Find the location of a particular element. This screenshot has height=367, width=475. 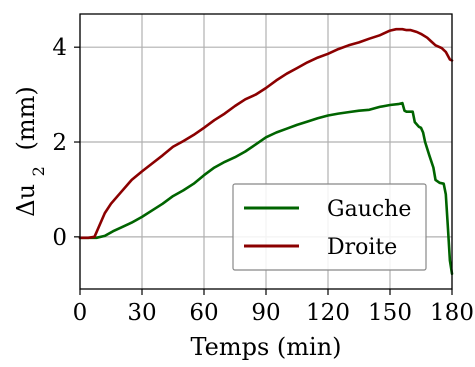

x-tick-label: 120 is located at coordinates (328, 313).